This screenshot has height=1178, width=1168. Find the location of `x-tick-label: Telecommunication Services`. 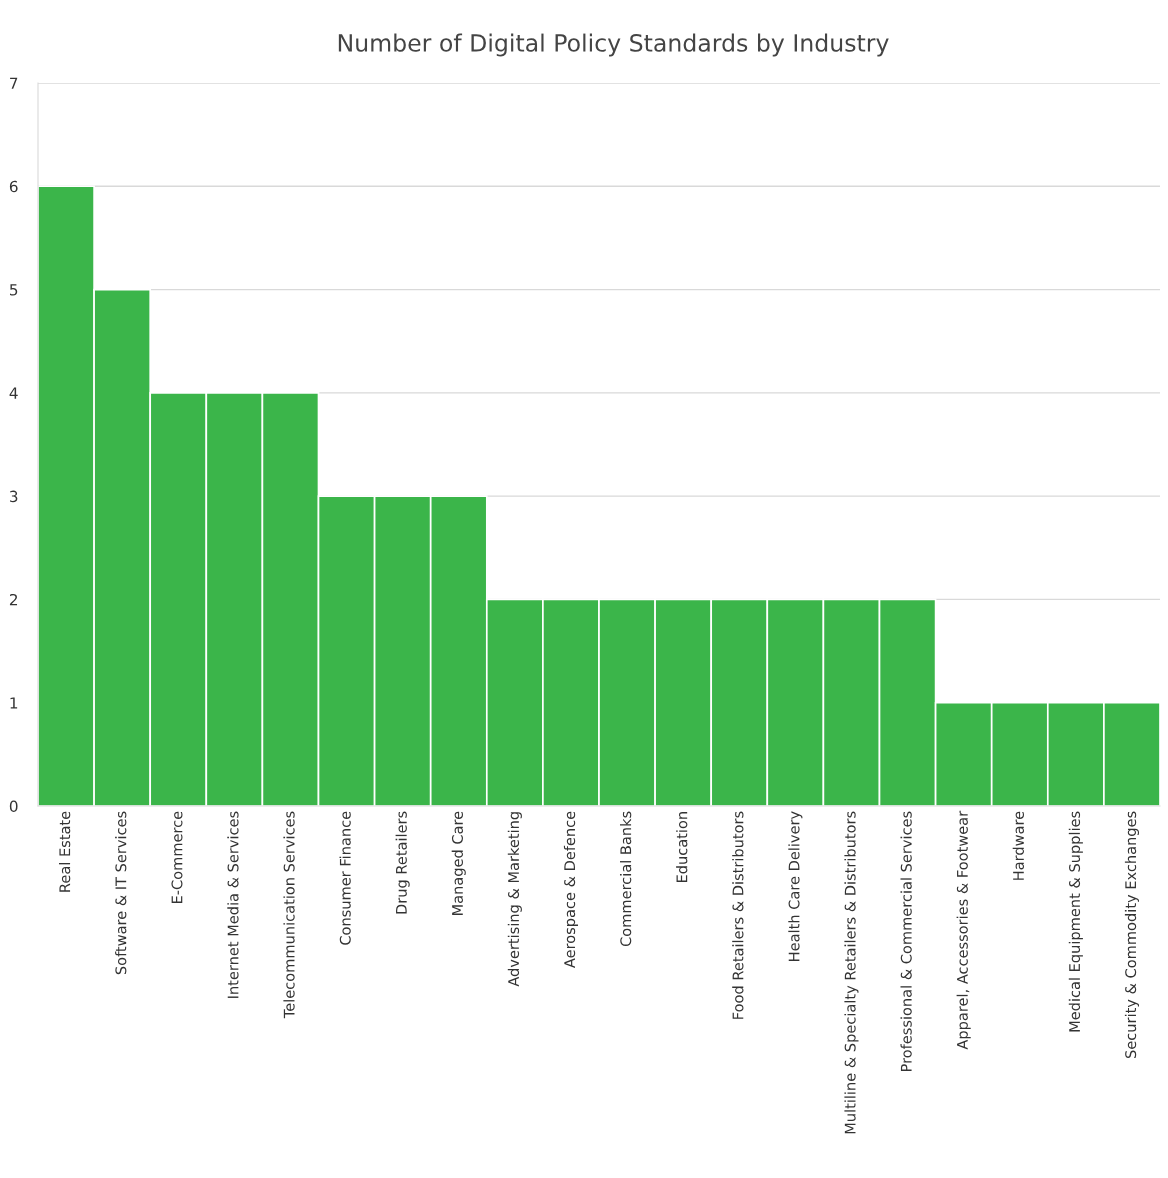

x-tick-label: Telecommunication Services is located at coordinates (289, 915).